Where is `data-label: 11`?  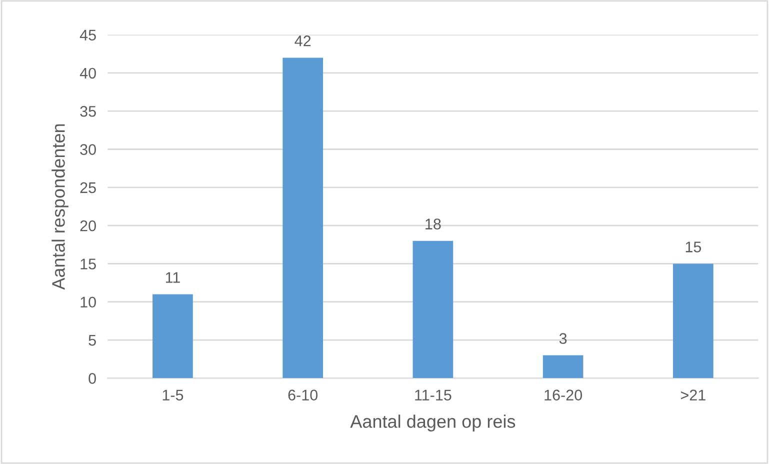 data-label: 11 is located at coordinates (173, 277).